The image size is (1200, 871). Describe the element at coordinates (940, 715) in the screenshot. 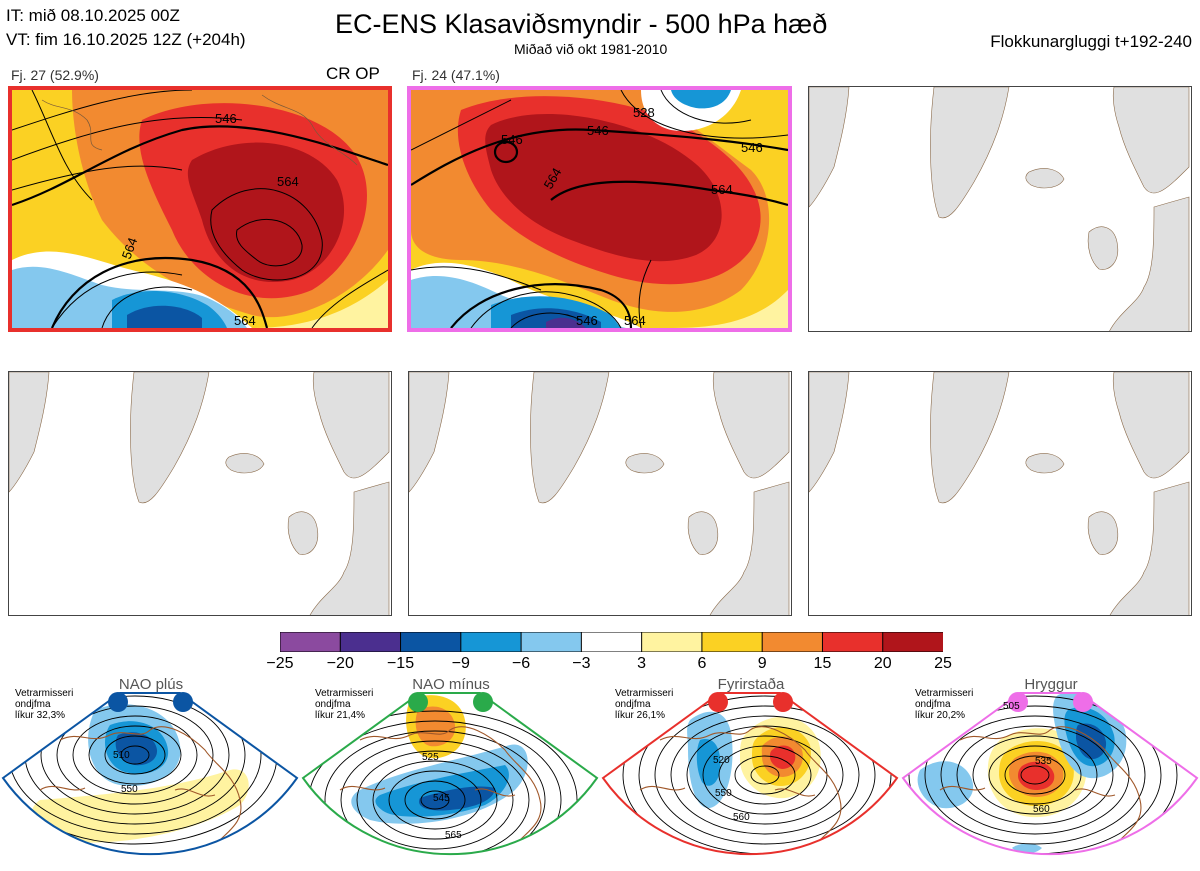

I see `regime-info-line3: líkur 20,2%` at that location.